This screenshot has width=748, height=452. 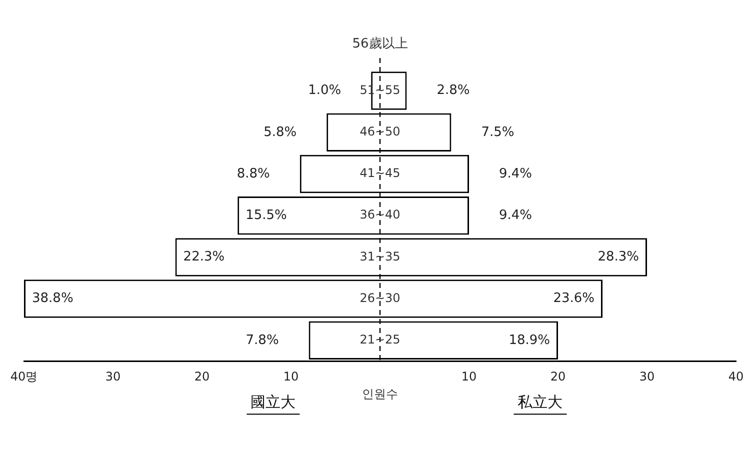 I want to click on y-tick-label: 26~30, so click(x=380, y=297).